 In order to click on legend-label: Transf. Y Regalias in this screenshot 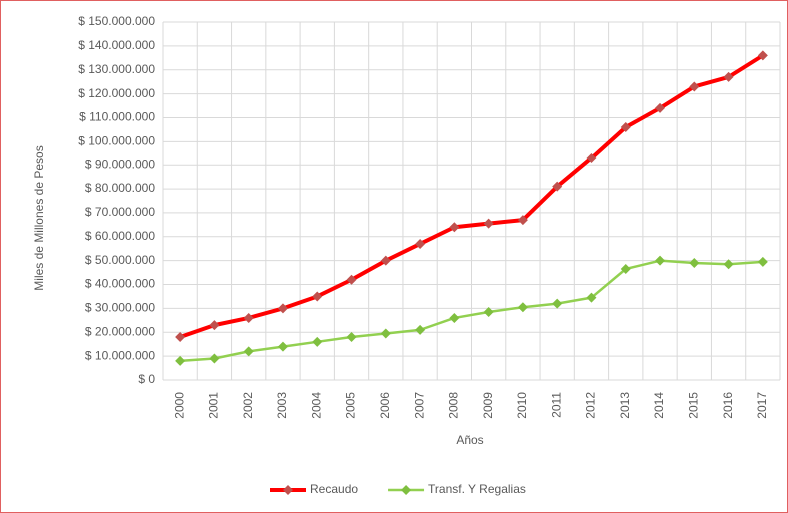, I will do `click(477, 489)`.